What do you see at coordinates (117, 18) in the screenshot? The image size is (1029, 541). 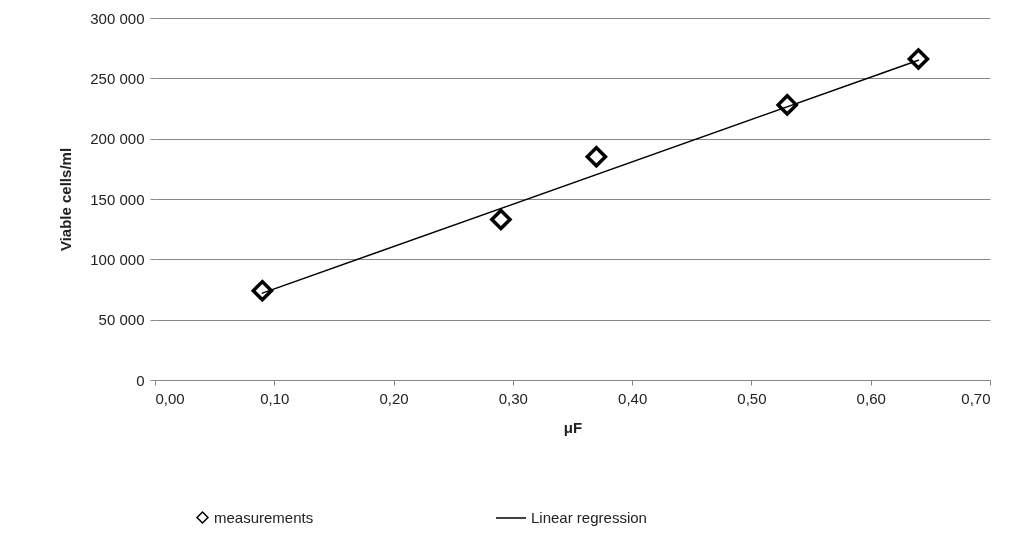 I see `y-tick-label: 300 000` at bounding box center [117, 18].